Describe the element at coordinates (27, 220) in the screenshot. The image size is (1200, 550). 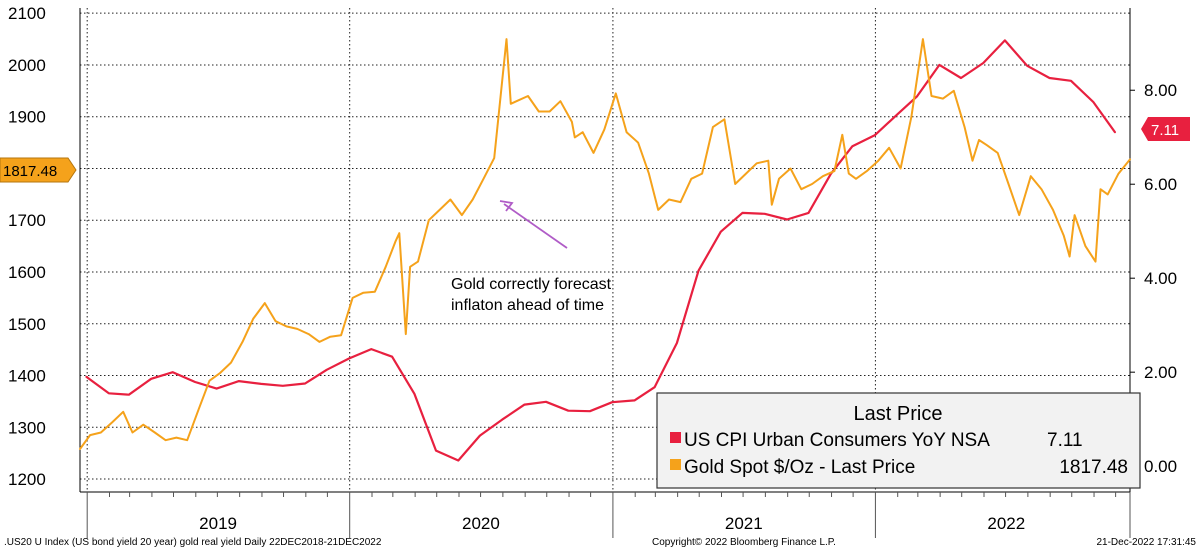
I see `left-tick-label: 1700` at that location.